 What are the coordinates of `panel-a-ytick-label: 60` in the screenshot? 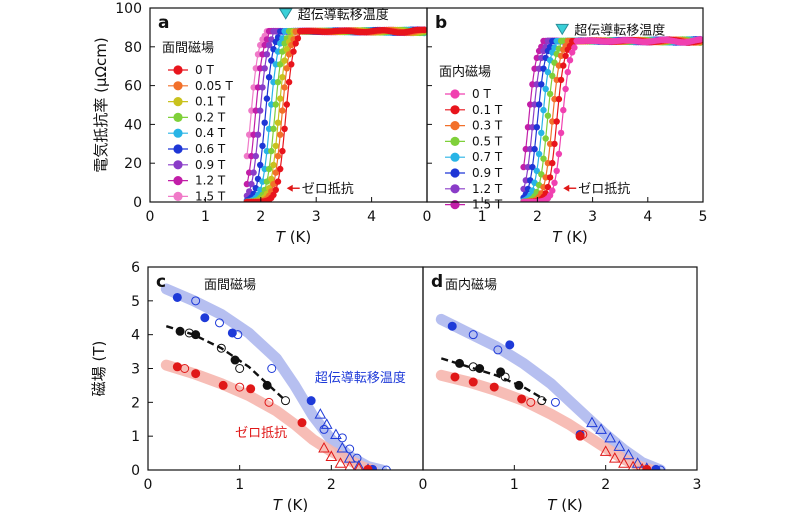 It's located at (133, 87).